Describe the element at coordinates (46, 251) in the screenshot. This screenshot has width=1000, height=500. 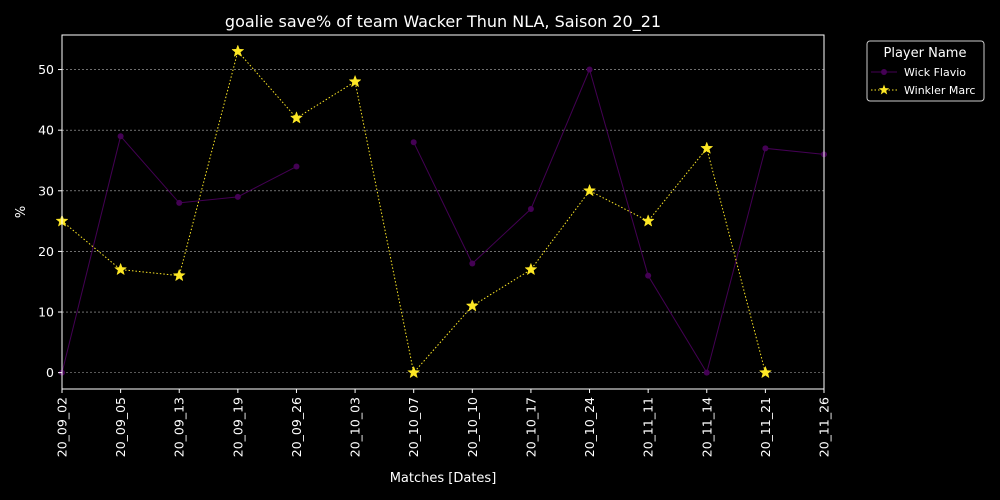
I see `y-tick-label: 20` at that location.